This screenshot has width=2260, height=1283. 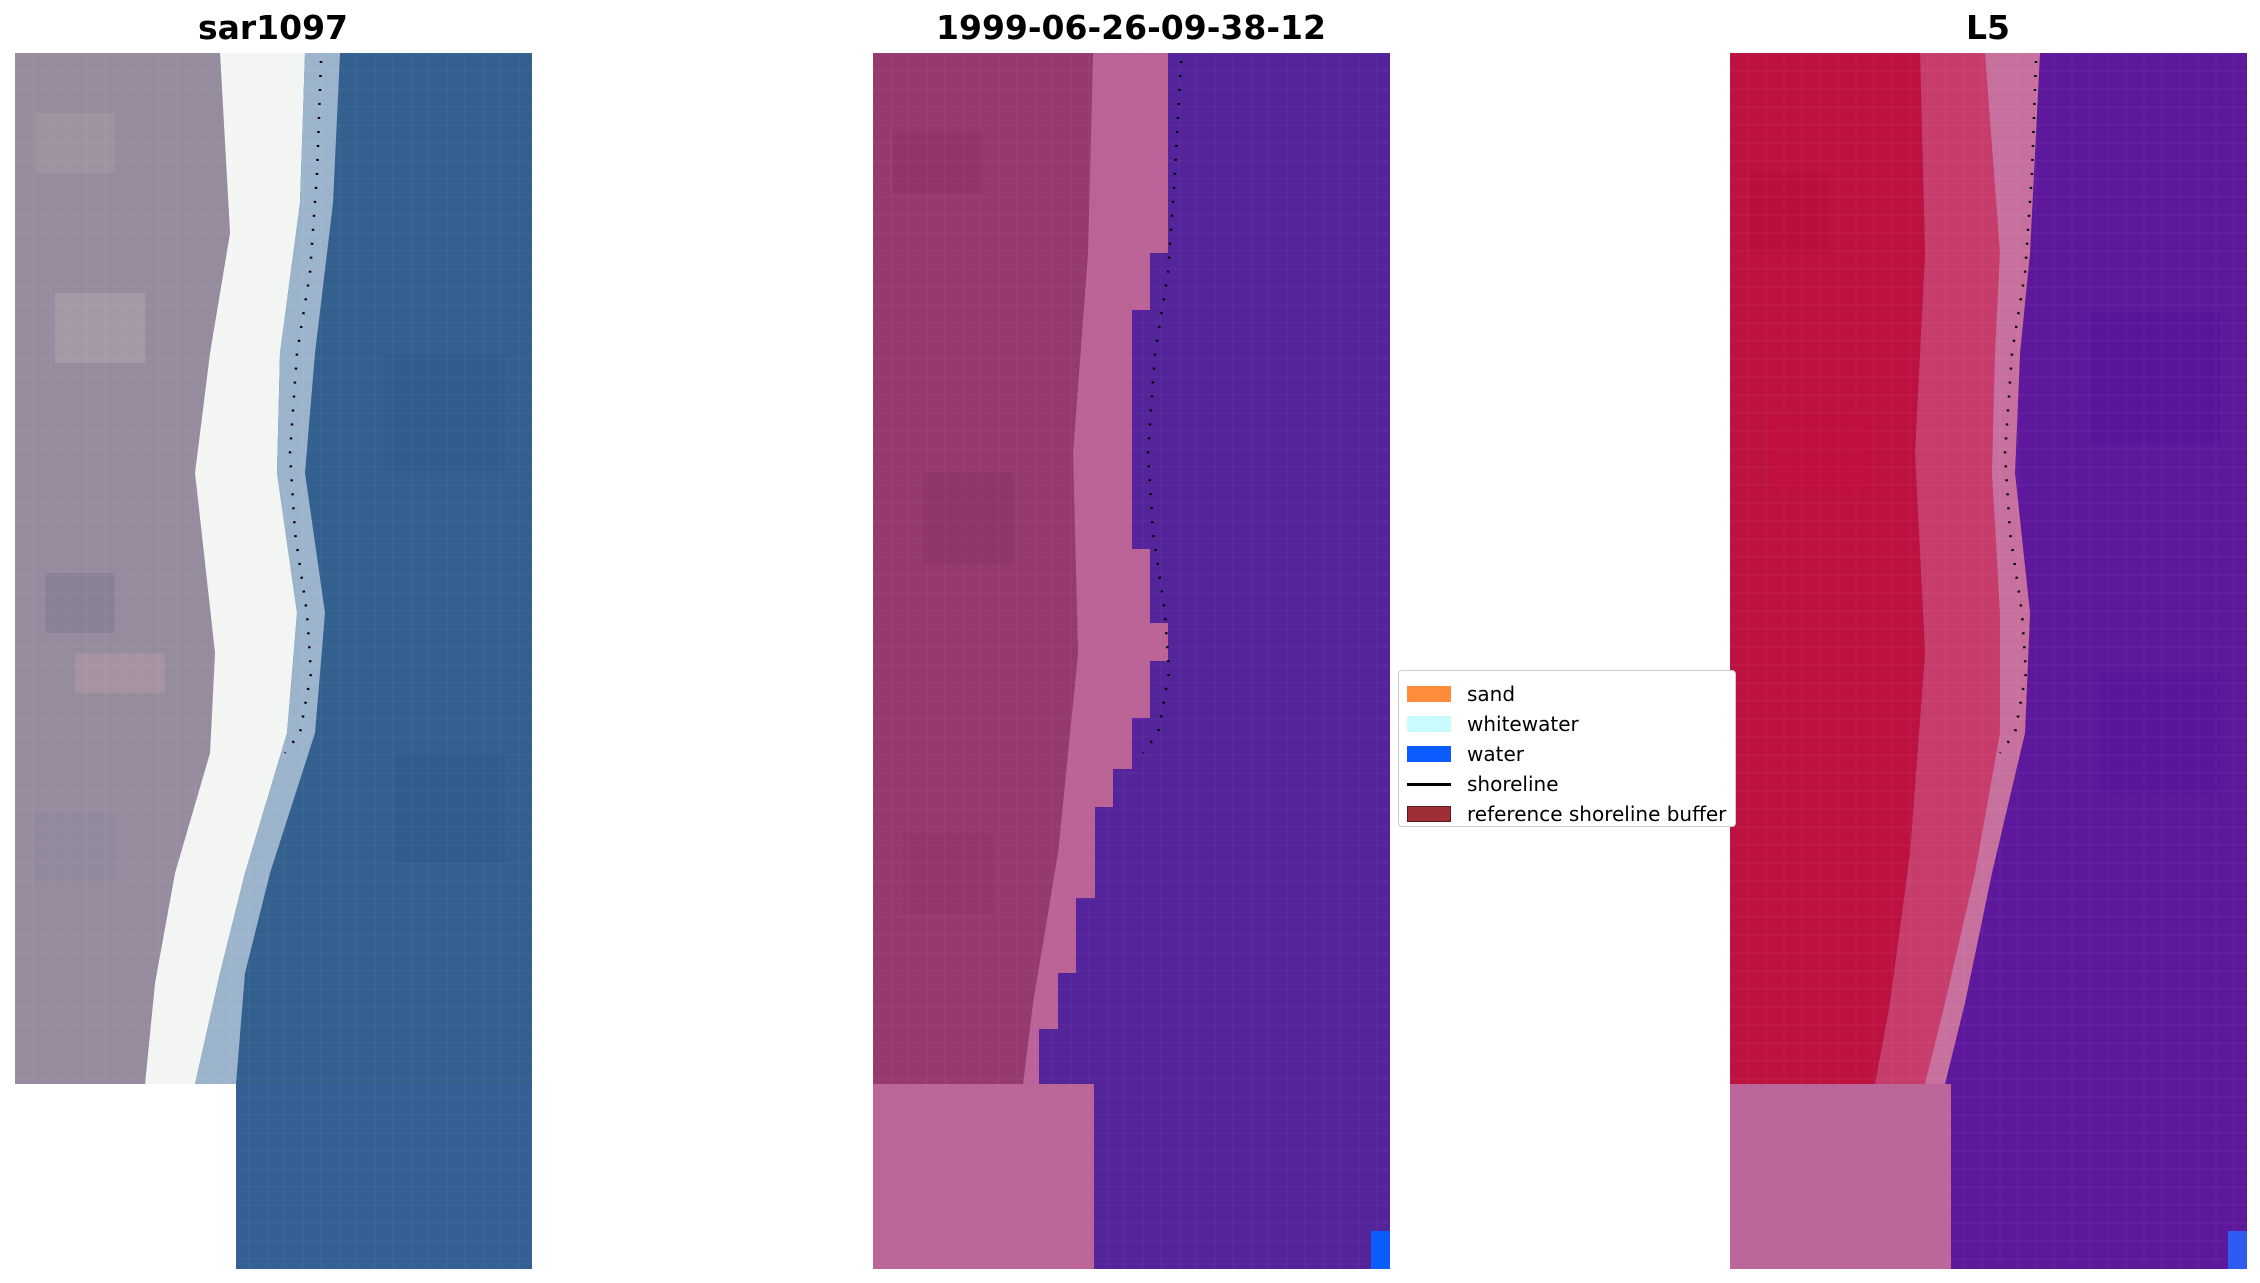 I want to click on panel-title-rgb: sar1097, so click(x=273, y=27).